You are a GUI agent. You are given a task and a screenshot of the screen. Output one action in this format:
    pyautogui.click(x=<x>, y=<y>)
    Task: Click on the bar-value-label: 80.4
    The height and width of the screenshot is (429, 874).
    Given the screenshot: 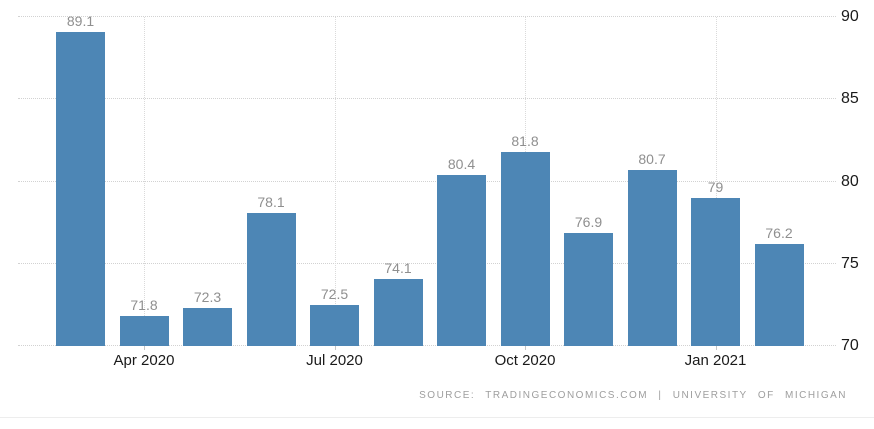 What is the action you would take?
    pyautogui.click(x=461, y=163)
    